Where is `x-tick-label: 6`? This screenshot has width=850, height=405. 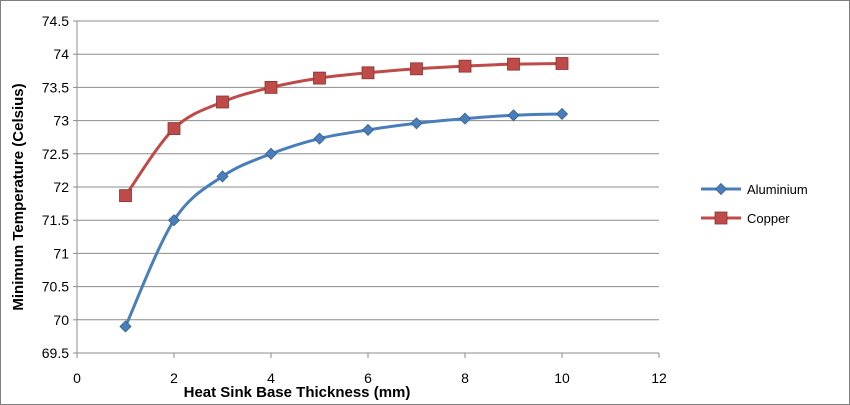 x-tick-label: 6 is located at coordinates (368, 378).